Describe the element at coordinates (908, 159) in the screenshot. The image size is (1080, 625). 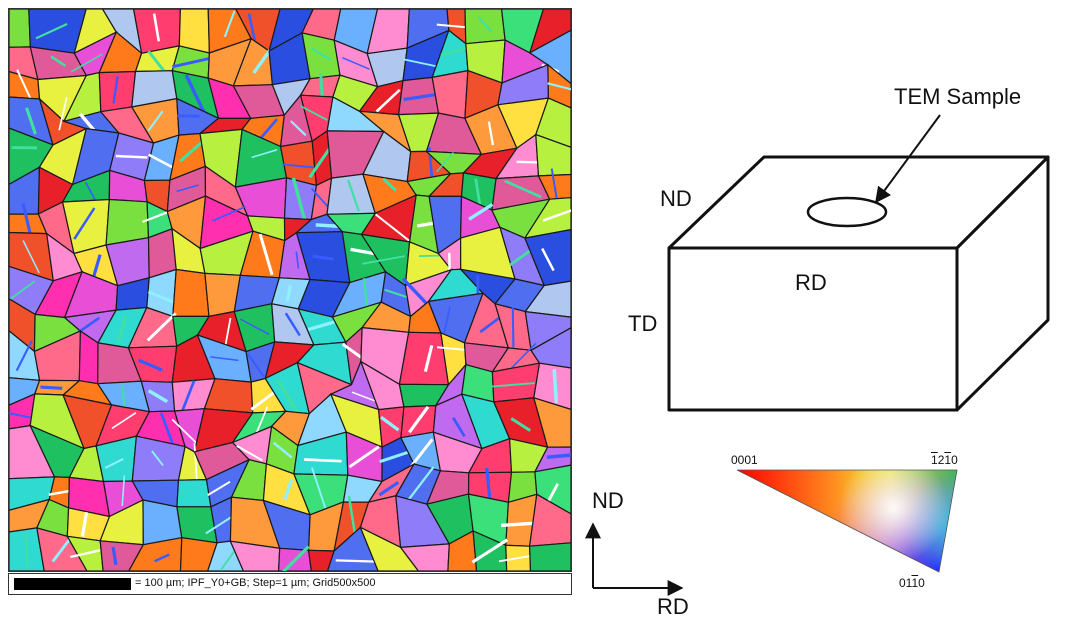
I see `tem-pointer-arrow` at that location.